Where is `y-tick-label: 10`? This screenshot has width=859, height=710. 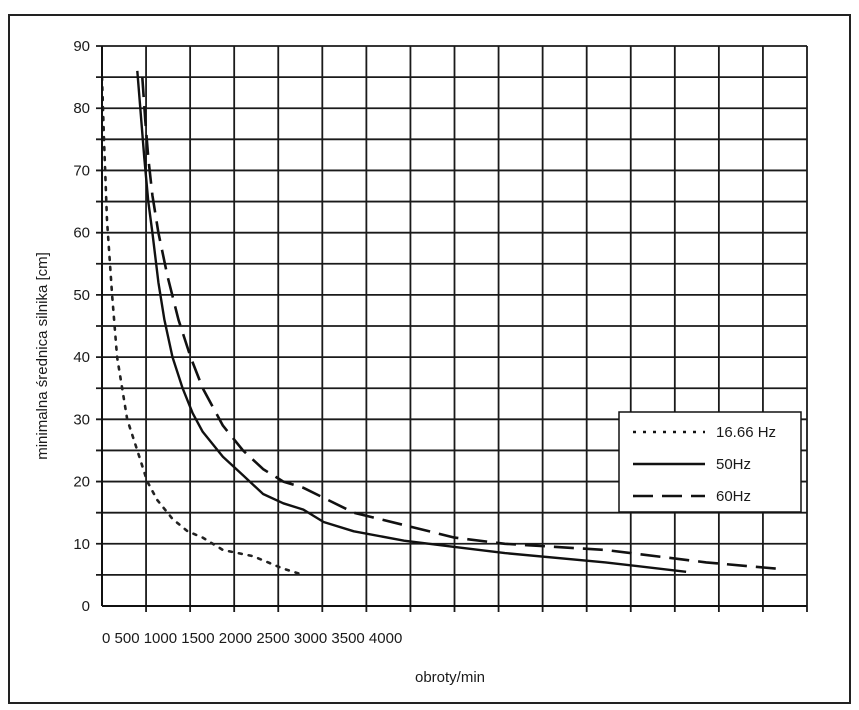
y-tick-label: 10 is located at coordinates (81, 544).